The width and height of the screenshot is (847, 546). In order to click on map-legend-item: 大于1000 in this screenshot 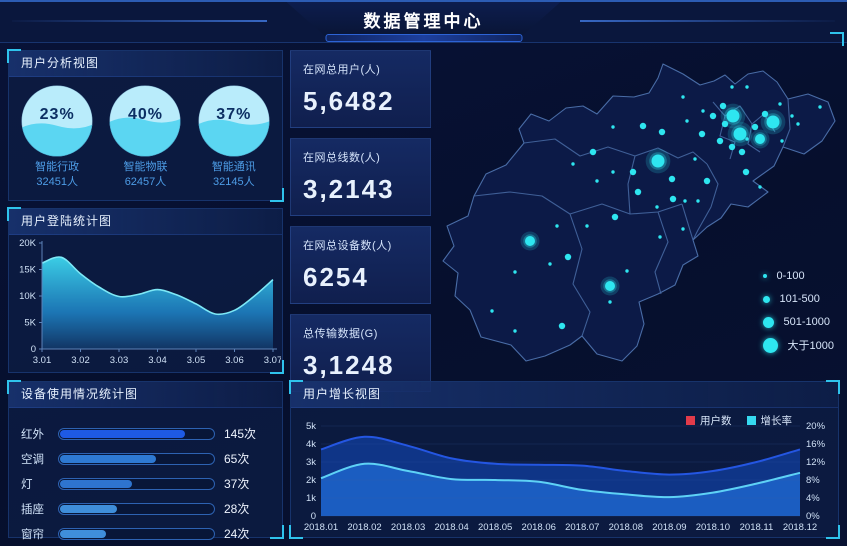, I will do `click(798, 345)`.